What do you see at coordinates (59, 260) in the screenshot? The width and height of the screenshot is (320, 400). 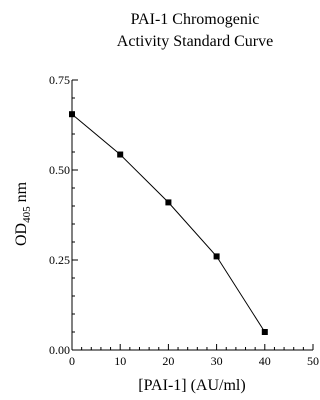 I see `y-tick-label: 0.25` at bounding box center [59, 260].